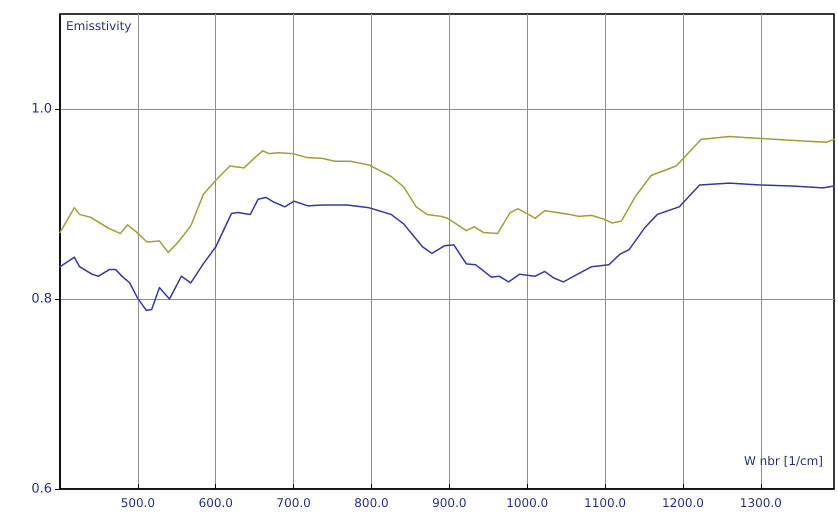 The height and width of the screenshot is (519, 838). What do you see at coordinates (783, 461) in the screenshot?
I see `x-axis-title: W nbr [1/cm]` at bounding box center [783, 461].